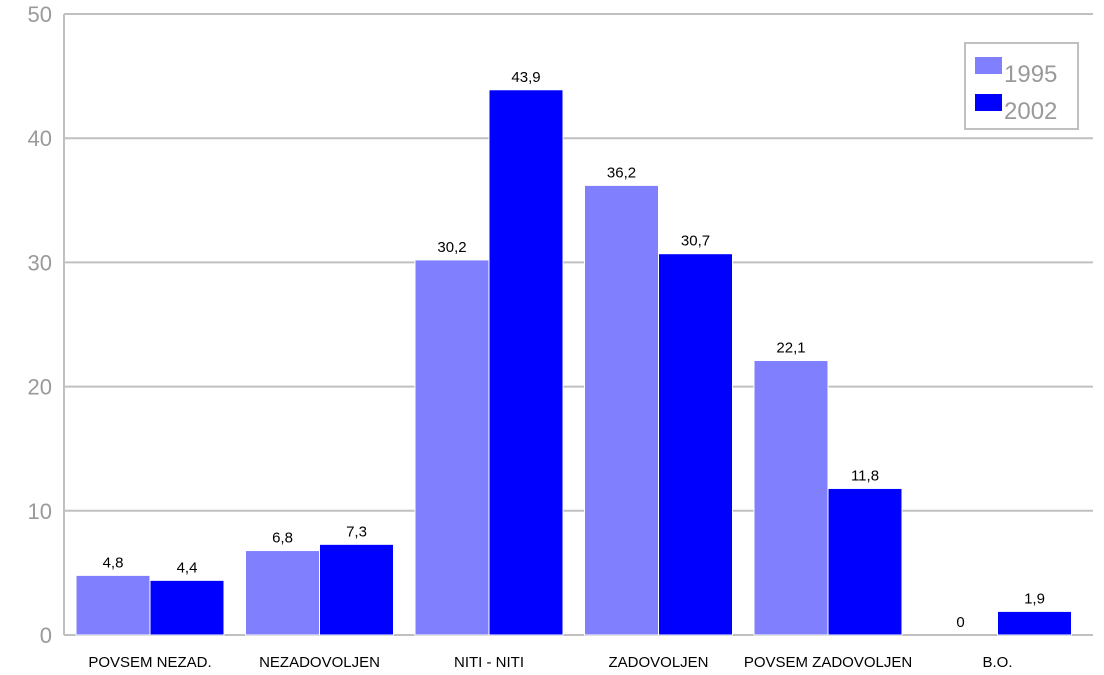  What do you see at coordinates (356, 531) in the screenshot?
I see `data-label: 7,3` at bounding box center [356, 531].